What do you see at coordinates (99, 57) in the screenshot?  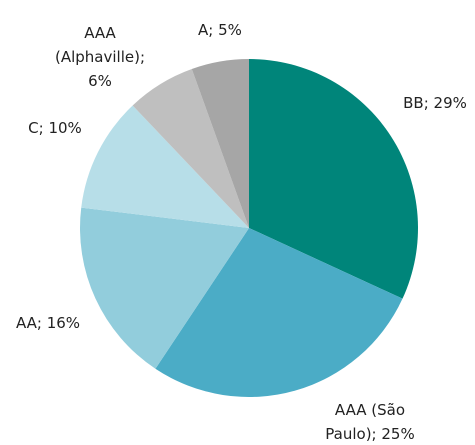 I see `slice-label: AAA (Alphaville); 6%` at bounding box center [99, 57].